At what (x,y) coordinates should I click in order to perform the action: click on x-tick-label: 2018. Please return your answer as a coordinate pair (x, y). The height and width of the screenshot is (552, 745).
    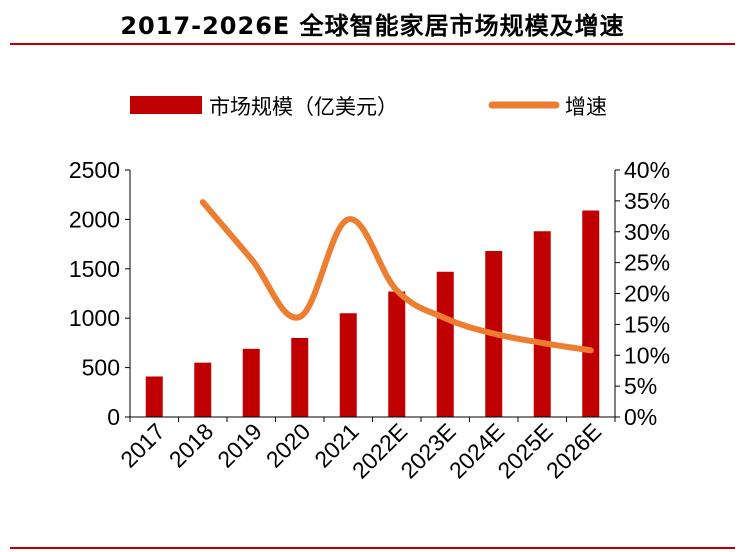
    Looking at the image, I should click on (191, 445).